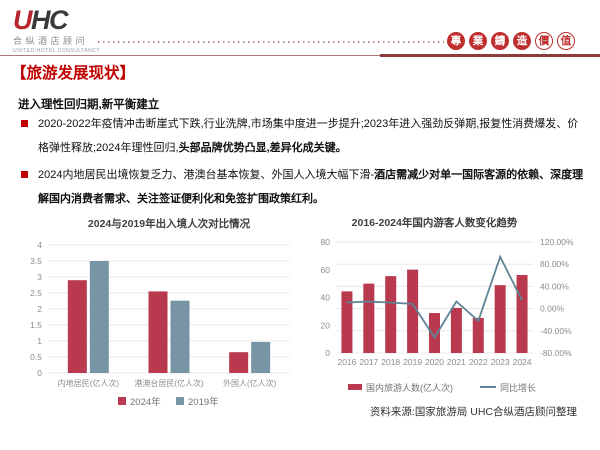 This screenshot has height=450, width=600. Describe the element at coordinates (554, 286) in the screenshot. I see `chart-text: 40.00%` at that location.